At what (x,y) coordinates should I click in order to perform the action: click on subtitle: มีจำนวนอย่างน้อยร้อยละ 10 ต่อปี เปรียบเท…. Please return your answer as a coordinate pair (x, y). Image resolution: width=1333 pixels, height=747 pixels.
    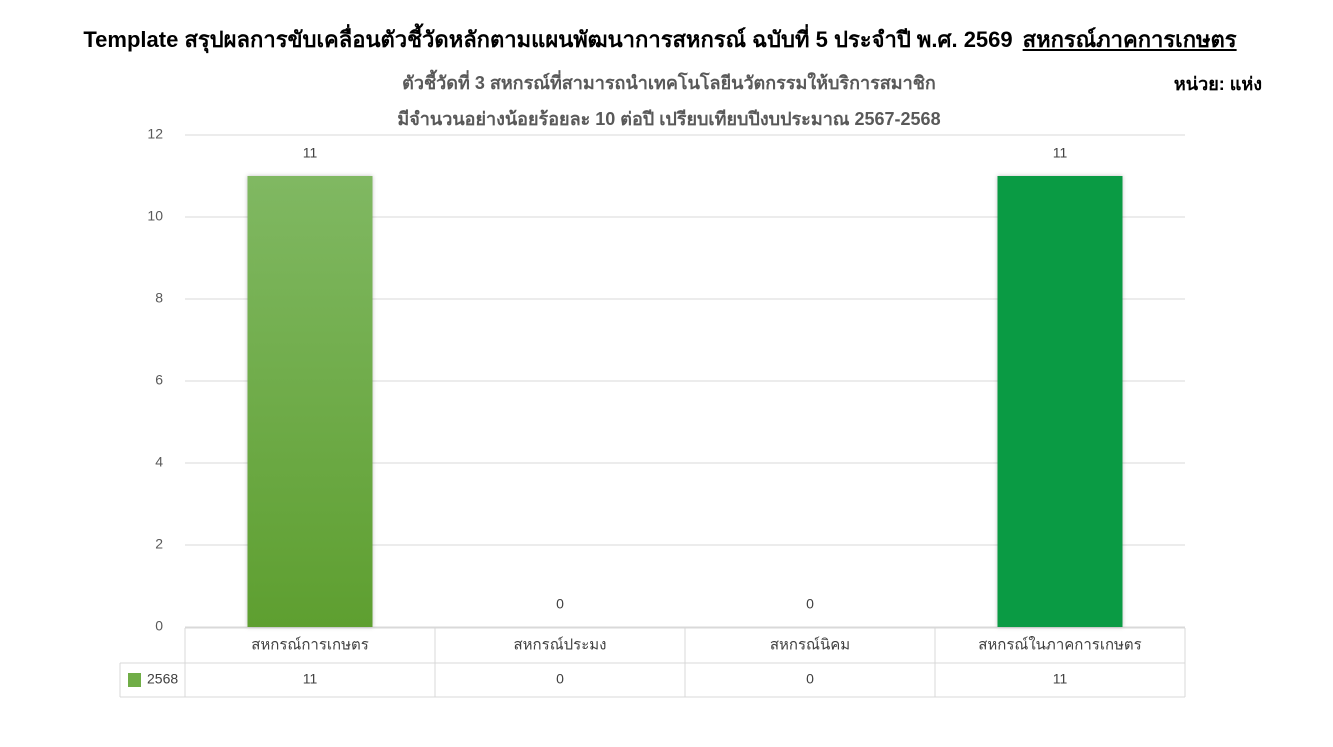
    Looking at the image, I should click on (668, 119).